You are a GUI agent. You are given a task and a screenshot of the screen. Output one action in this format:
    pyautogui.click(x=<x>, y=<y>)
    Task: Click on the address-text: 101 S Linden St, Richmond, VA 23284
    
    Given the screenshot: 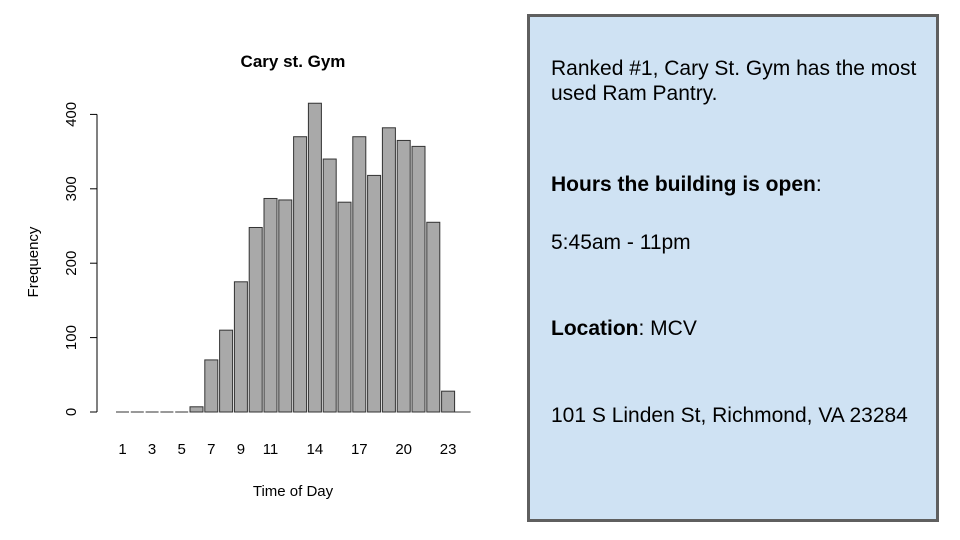 What is the action you would take?
    pyautogui.click(x=729, y=415)
    